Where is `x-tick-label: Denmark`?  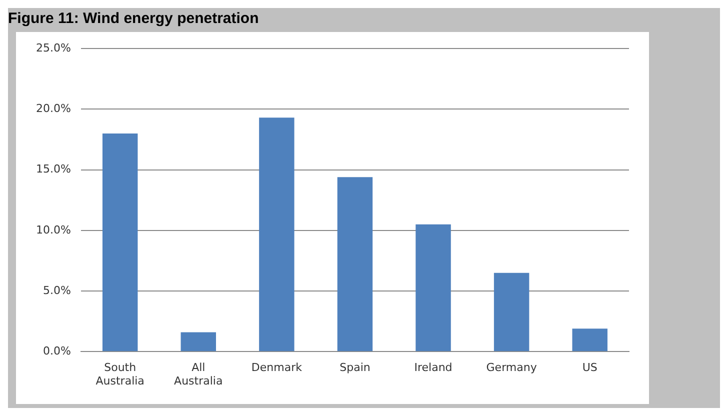 x-tick-label: Denmark is located at coordinates (277, 367).